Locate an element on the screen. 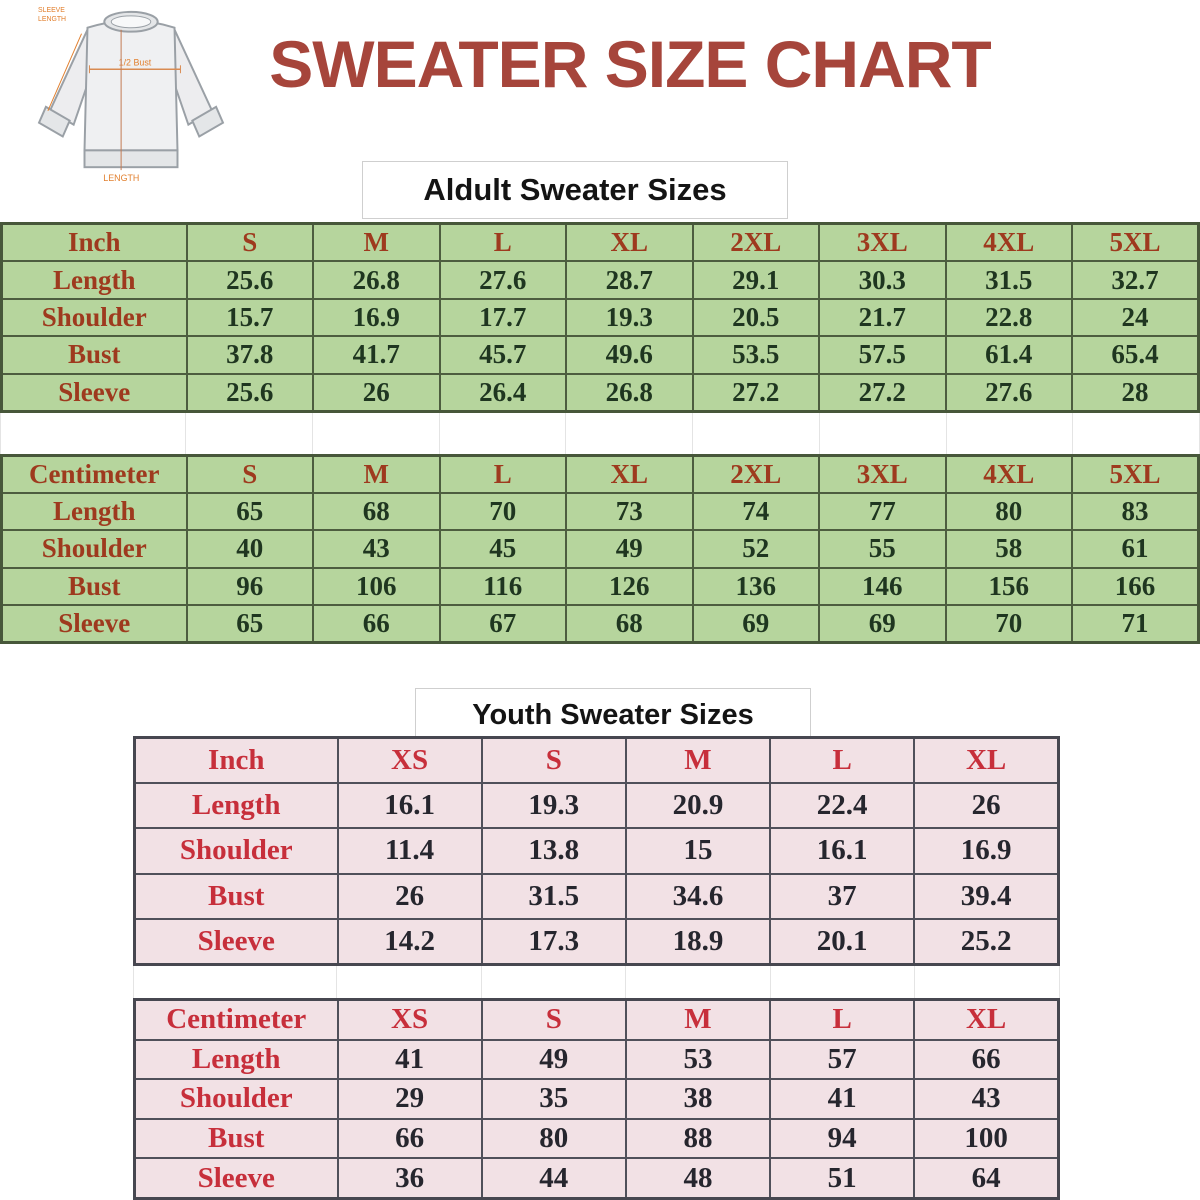  size-header-cell: 3XL is located at coordinates (882, 474).